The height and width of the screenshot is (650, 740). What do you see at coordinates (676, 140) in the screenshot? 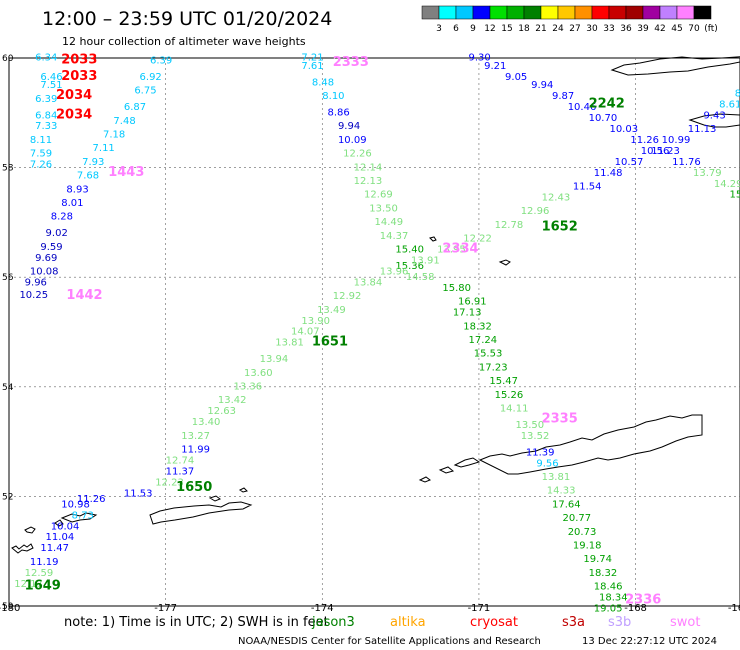
I see `wave-height-label: 10.99` at bounding box center [676, 140].